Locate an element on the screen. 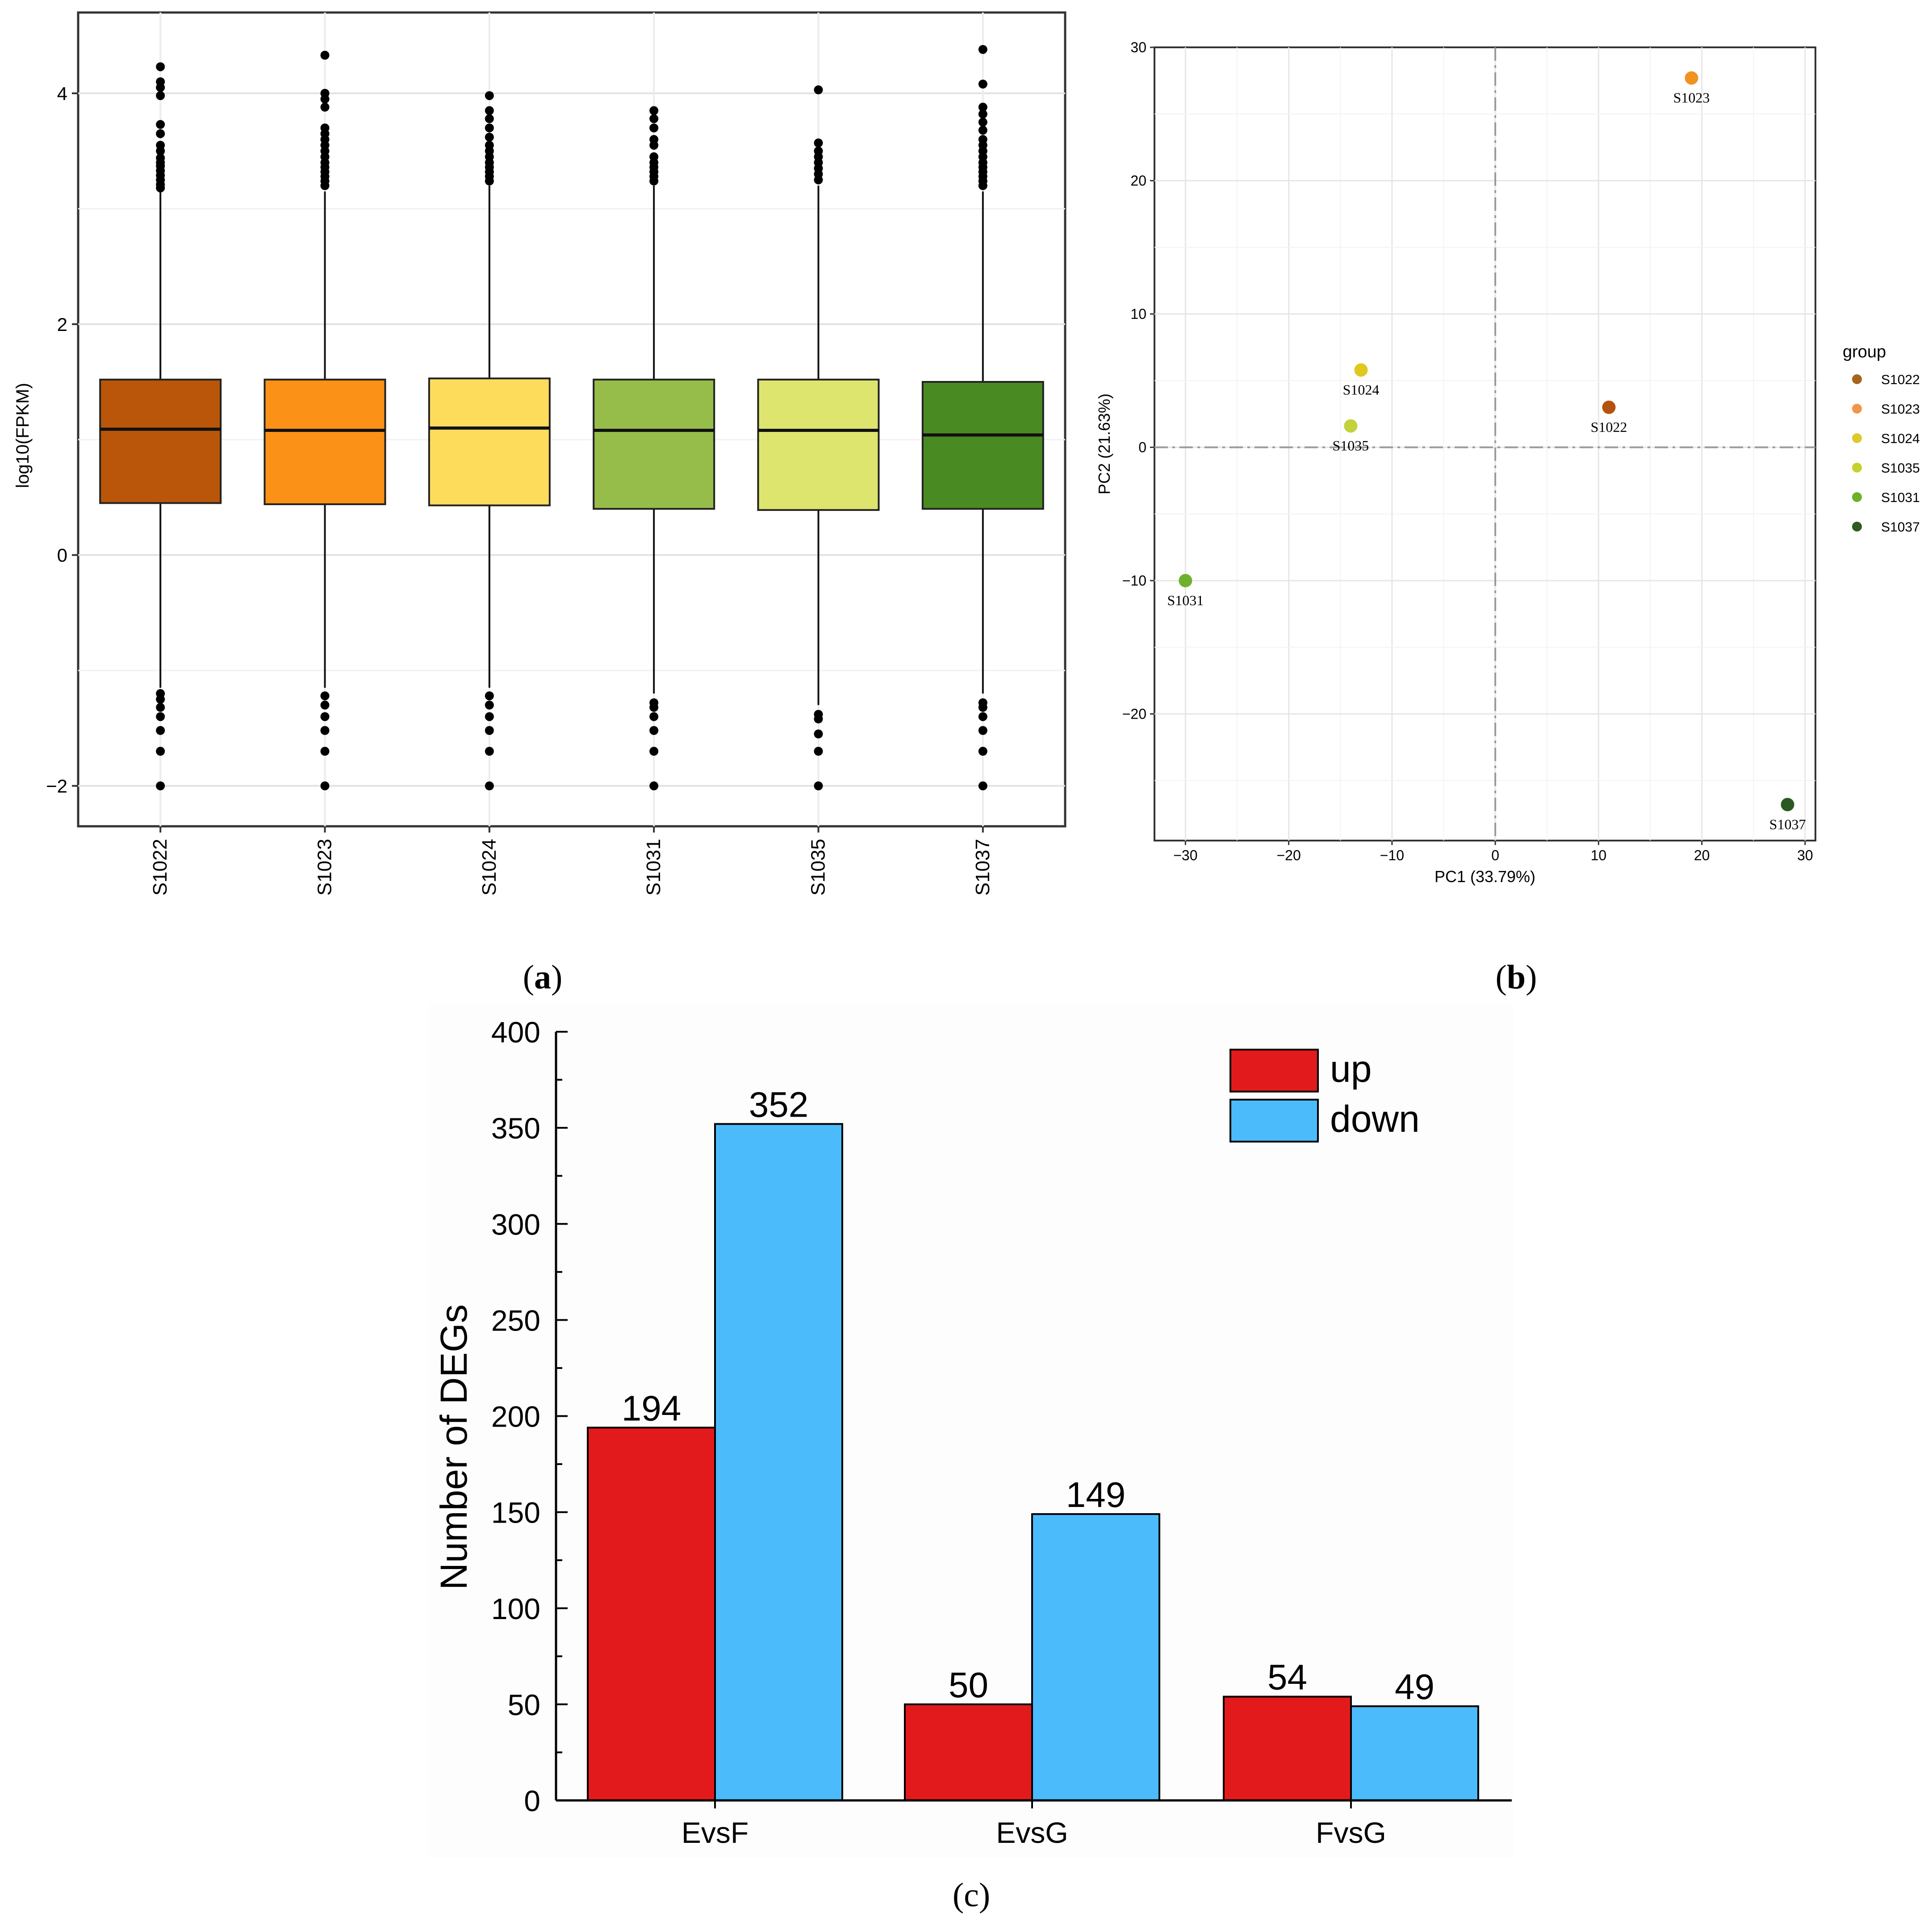 The image size is (1932, 1921). panel-b-y-axis-label: PC2 (21.63%) is located at coordinates (1104, 443).